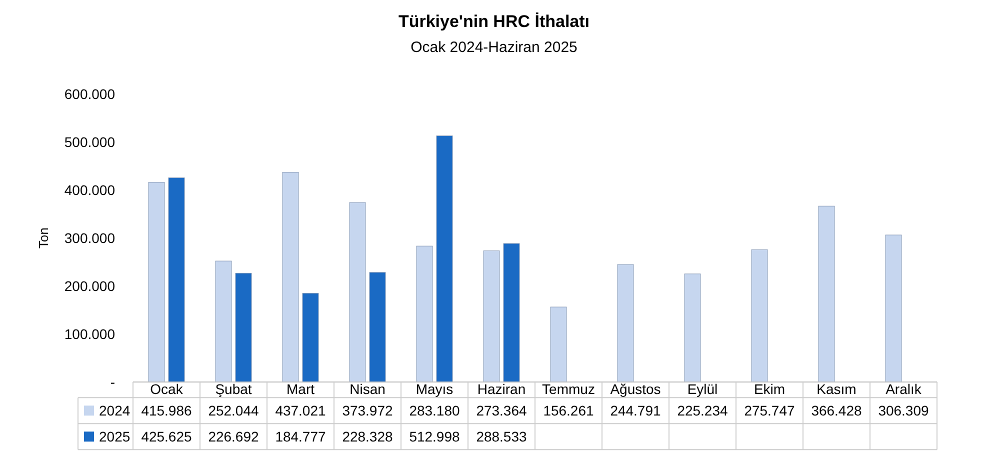  I want to click on data-label: 306.309, so click(904, 410).